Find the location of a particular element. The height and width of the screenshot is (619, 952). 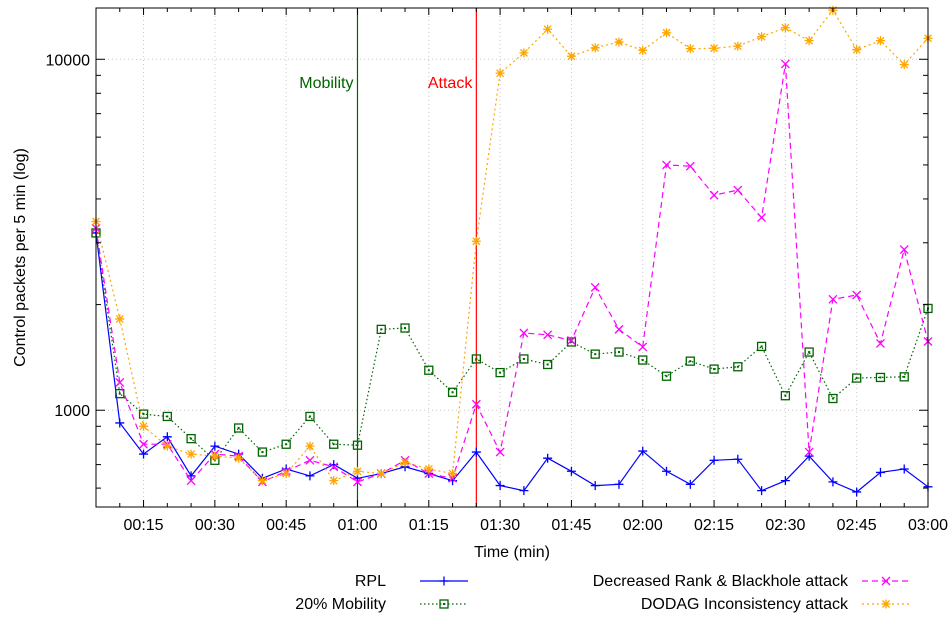

annotation-label: Mobility is located at coordinates (326, 83).